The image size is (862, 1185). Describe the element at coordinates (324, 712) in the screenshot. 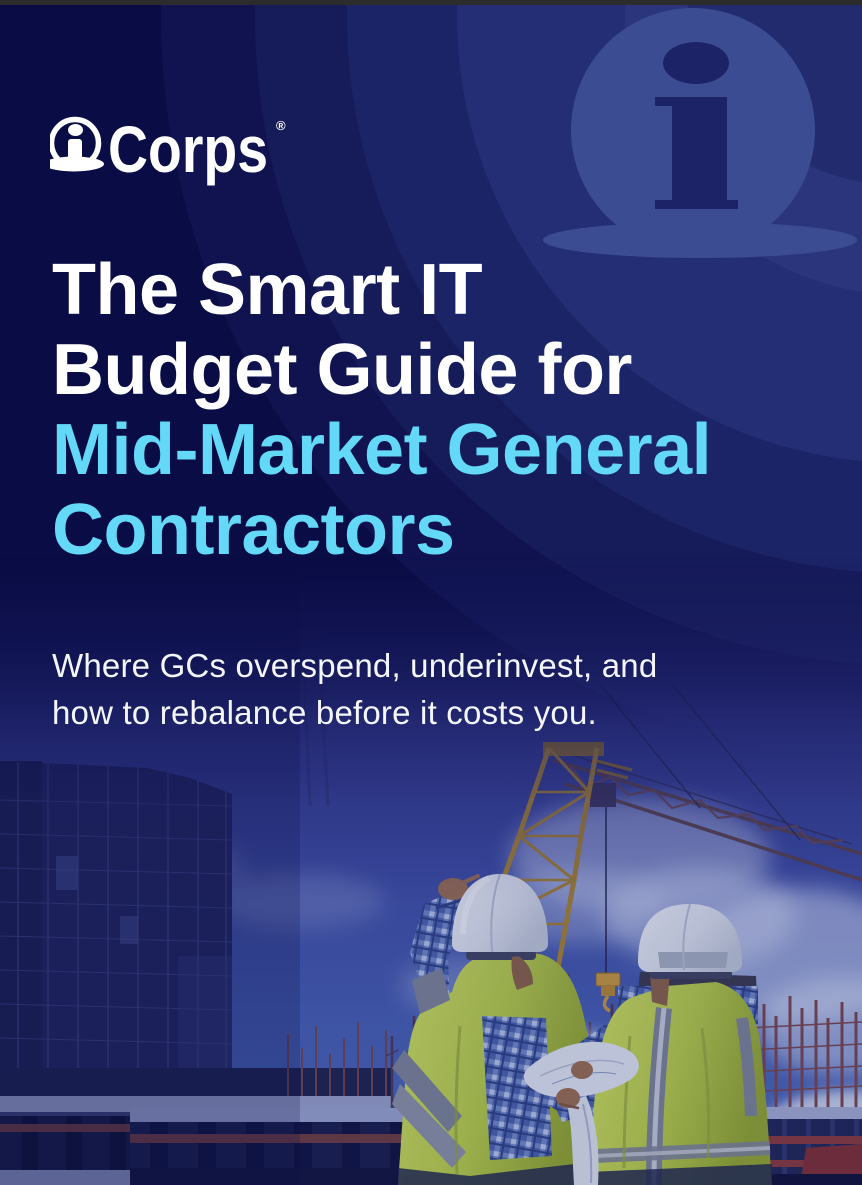

I see `subtitle-line-2: how to rebalance before it costs you.` at that location.